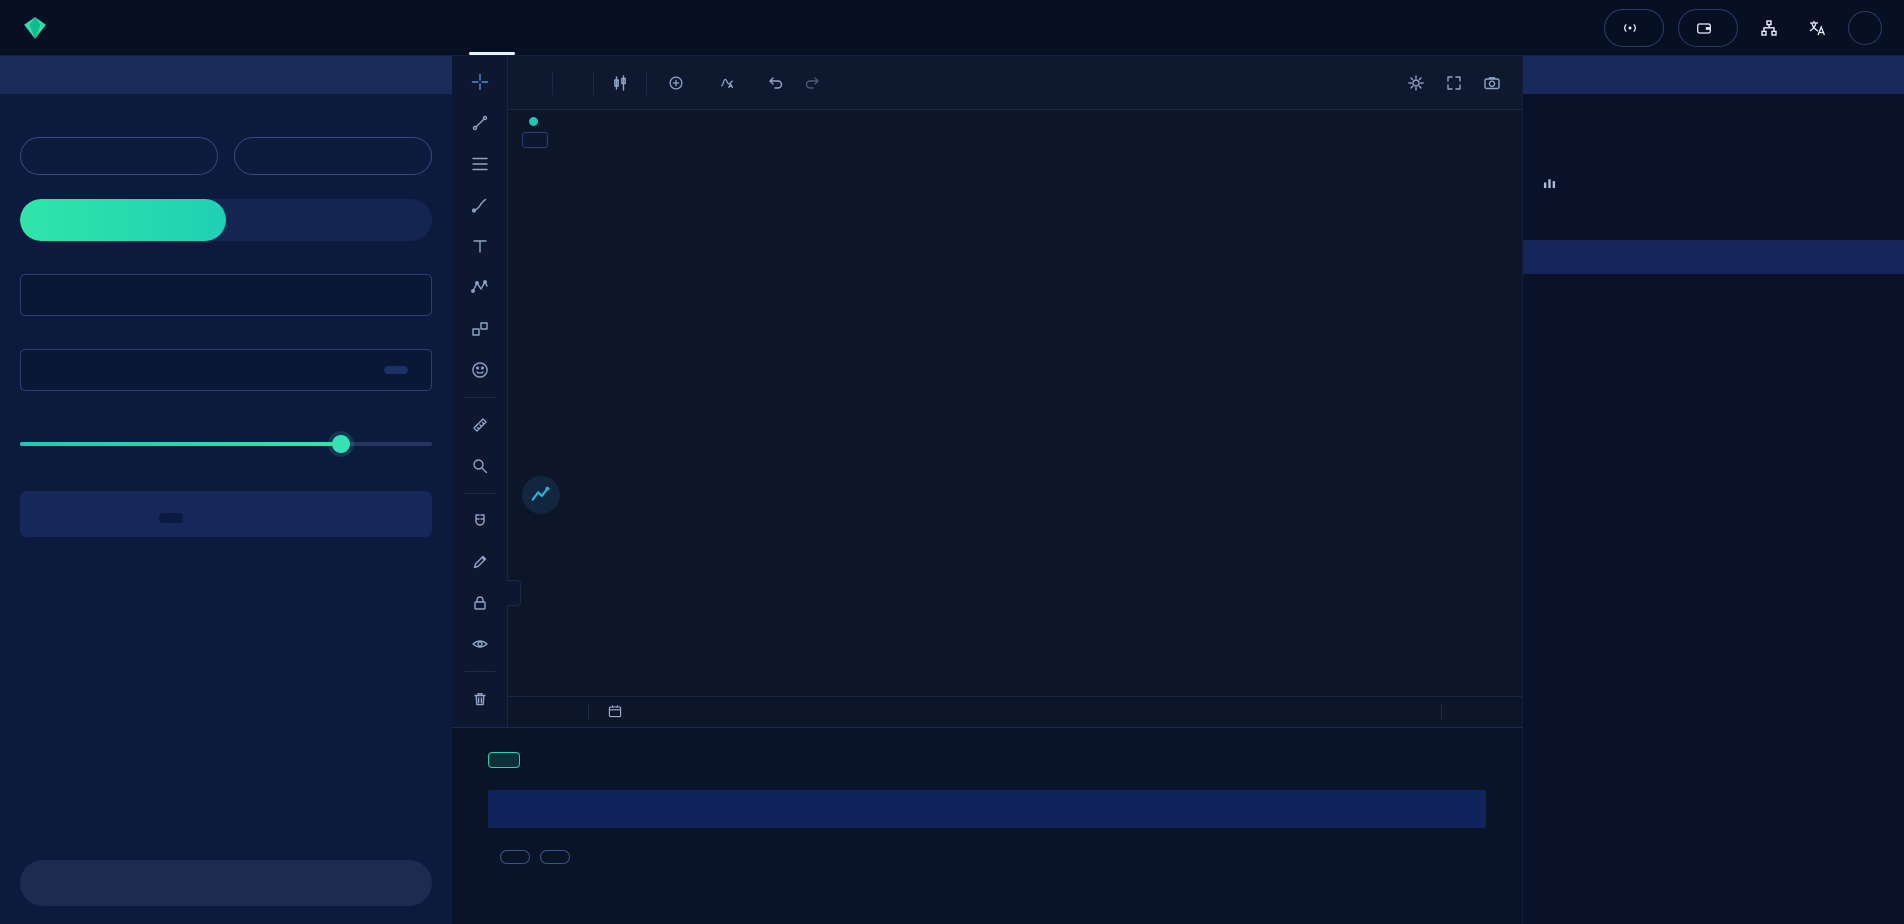  I want to click on measure-icon, so click(480, 425).